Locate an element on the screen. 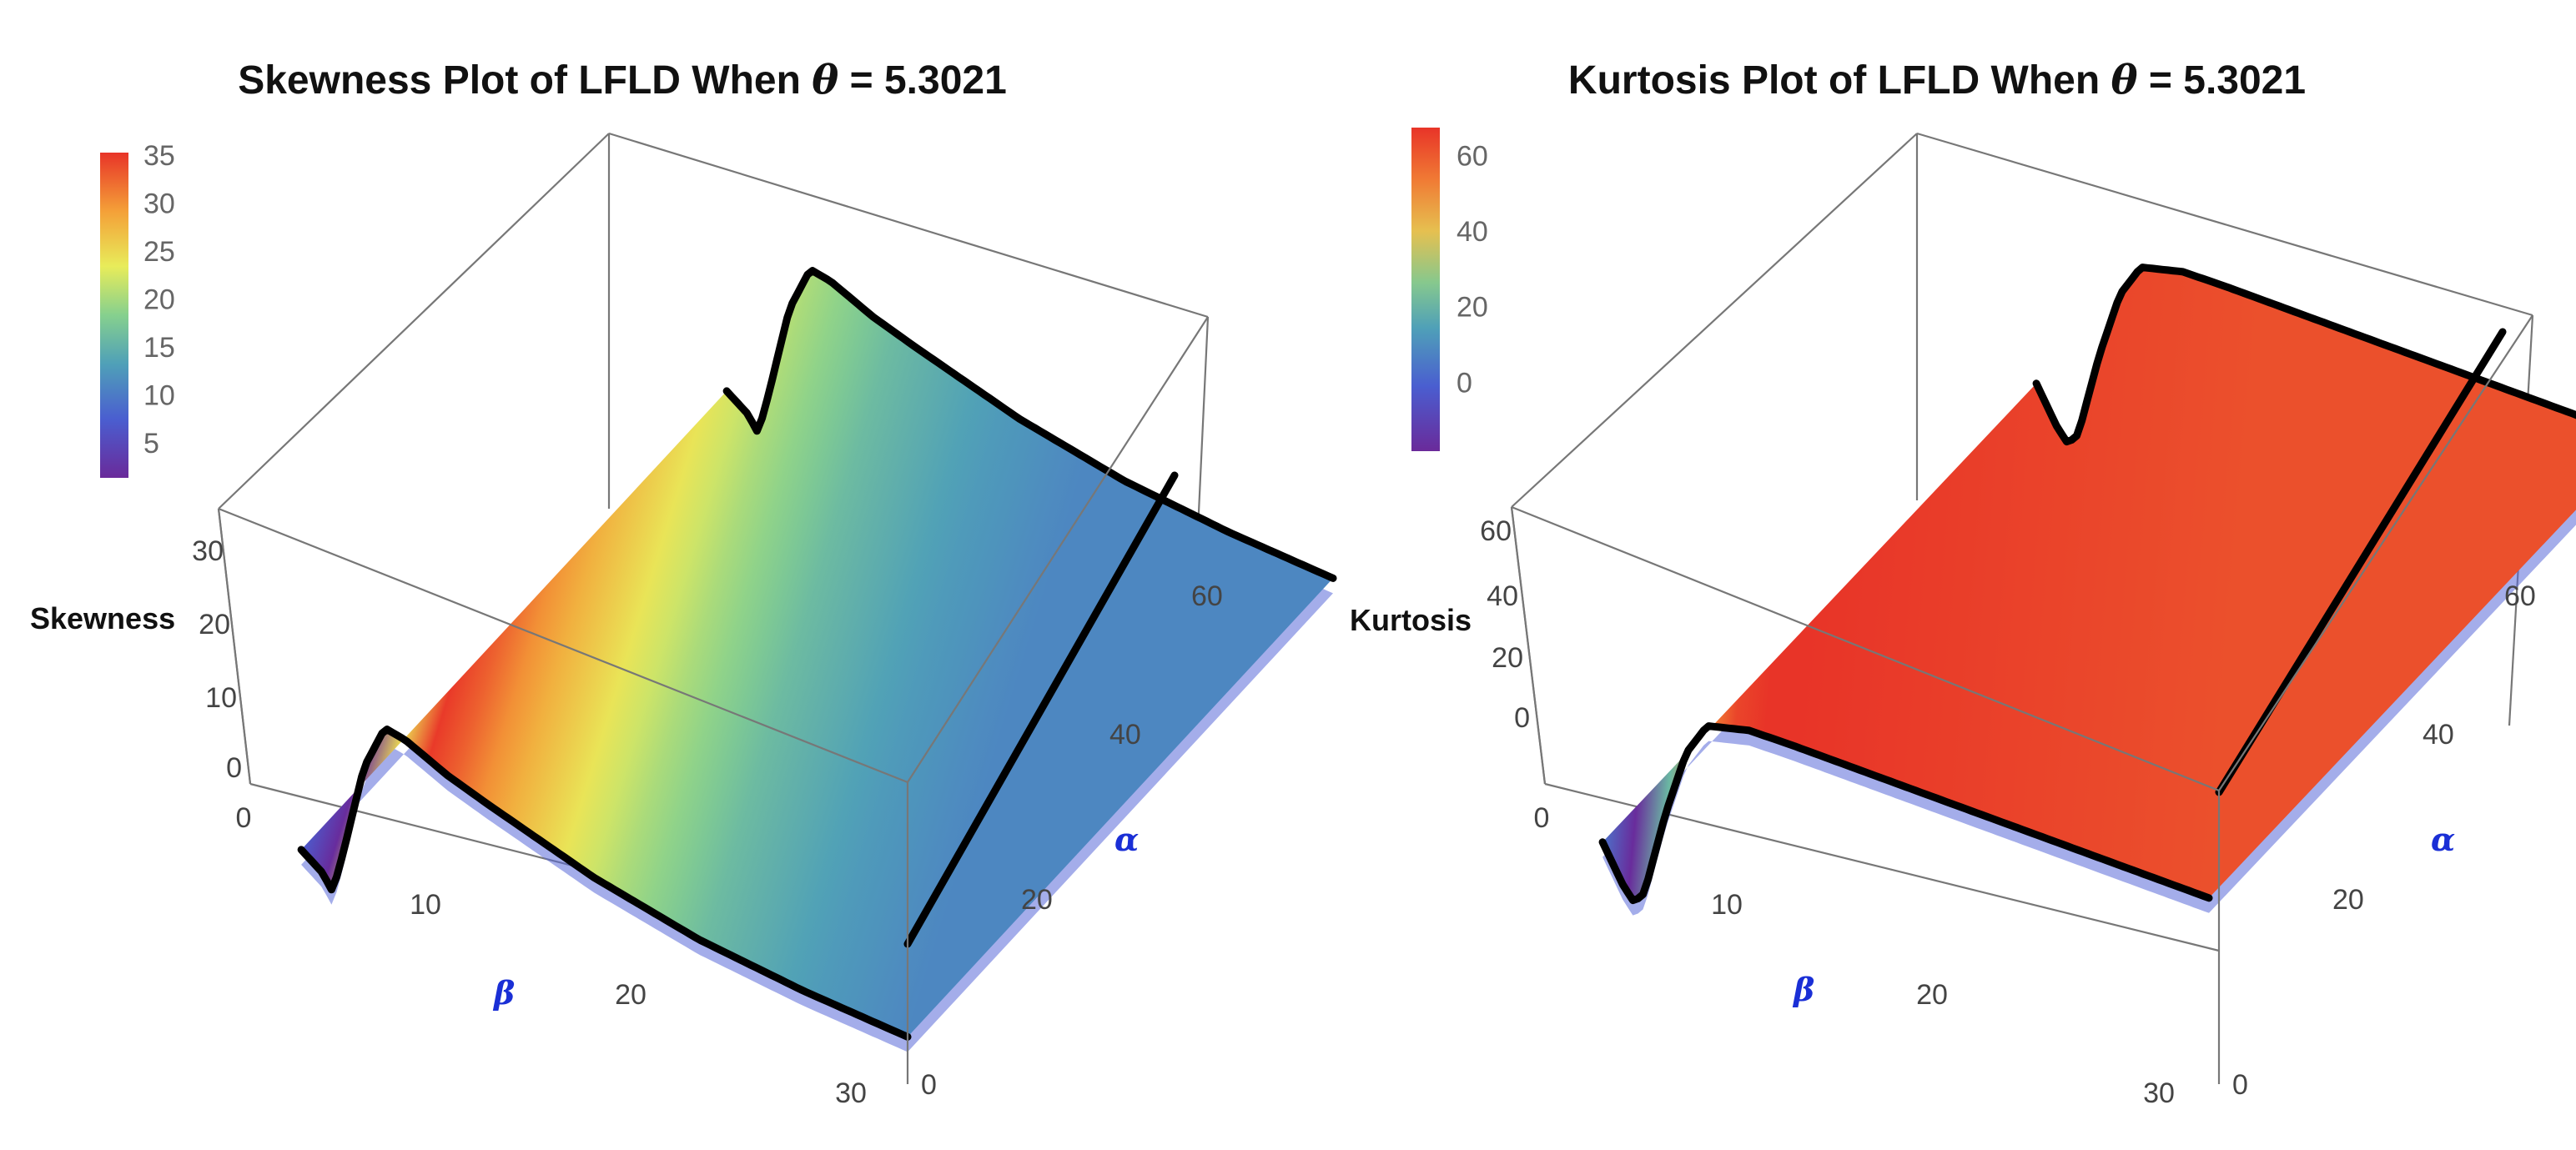 The image size is (2576, 1150). colorbar-tick: 30 is located at coordinates (159, 203).